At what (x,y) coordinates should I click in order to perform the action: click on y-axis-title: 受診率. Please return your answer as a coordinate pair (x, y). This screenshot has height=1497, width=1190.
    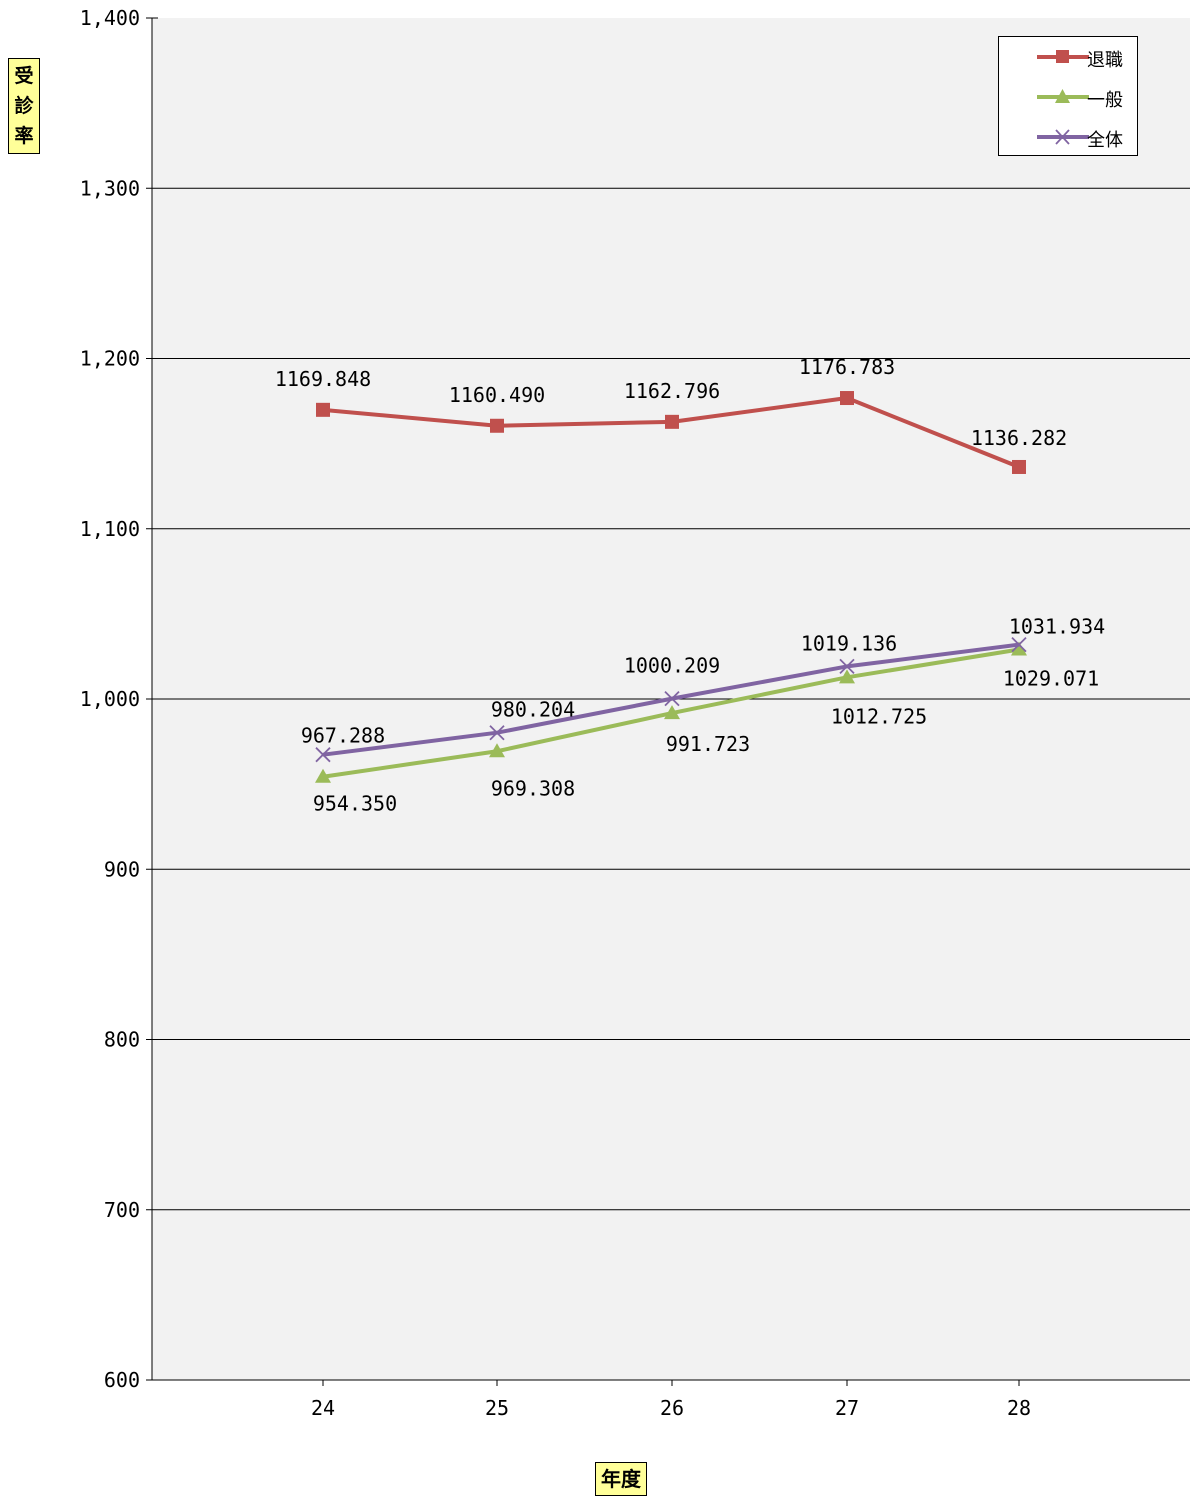
    Looking at the image, I should click on (24, 106).